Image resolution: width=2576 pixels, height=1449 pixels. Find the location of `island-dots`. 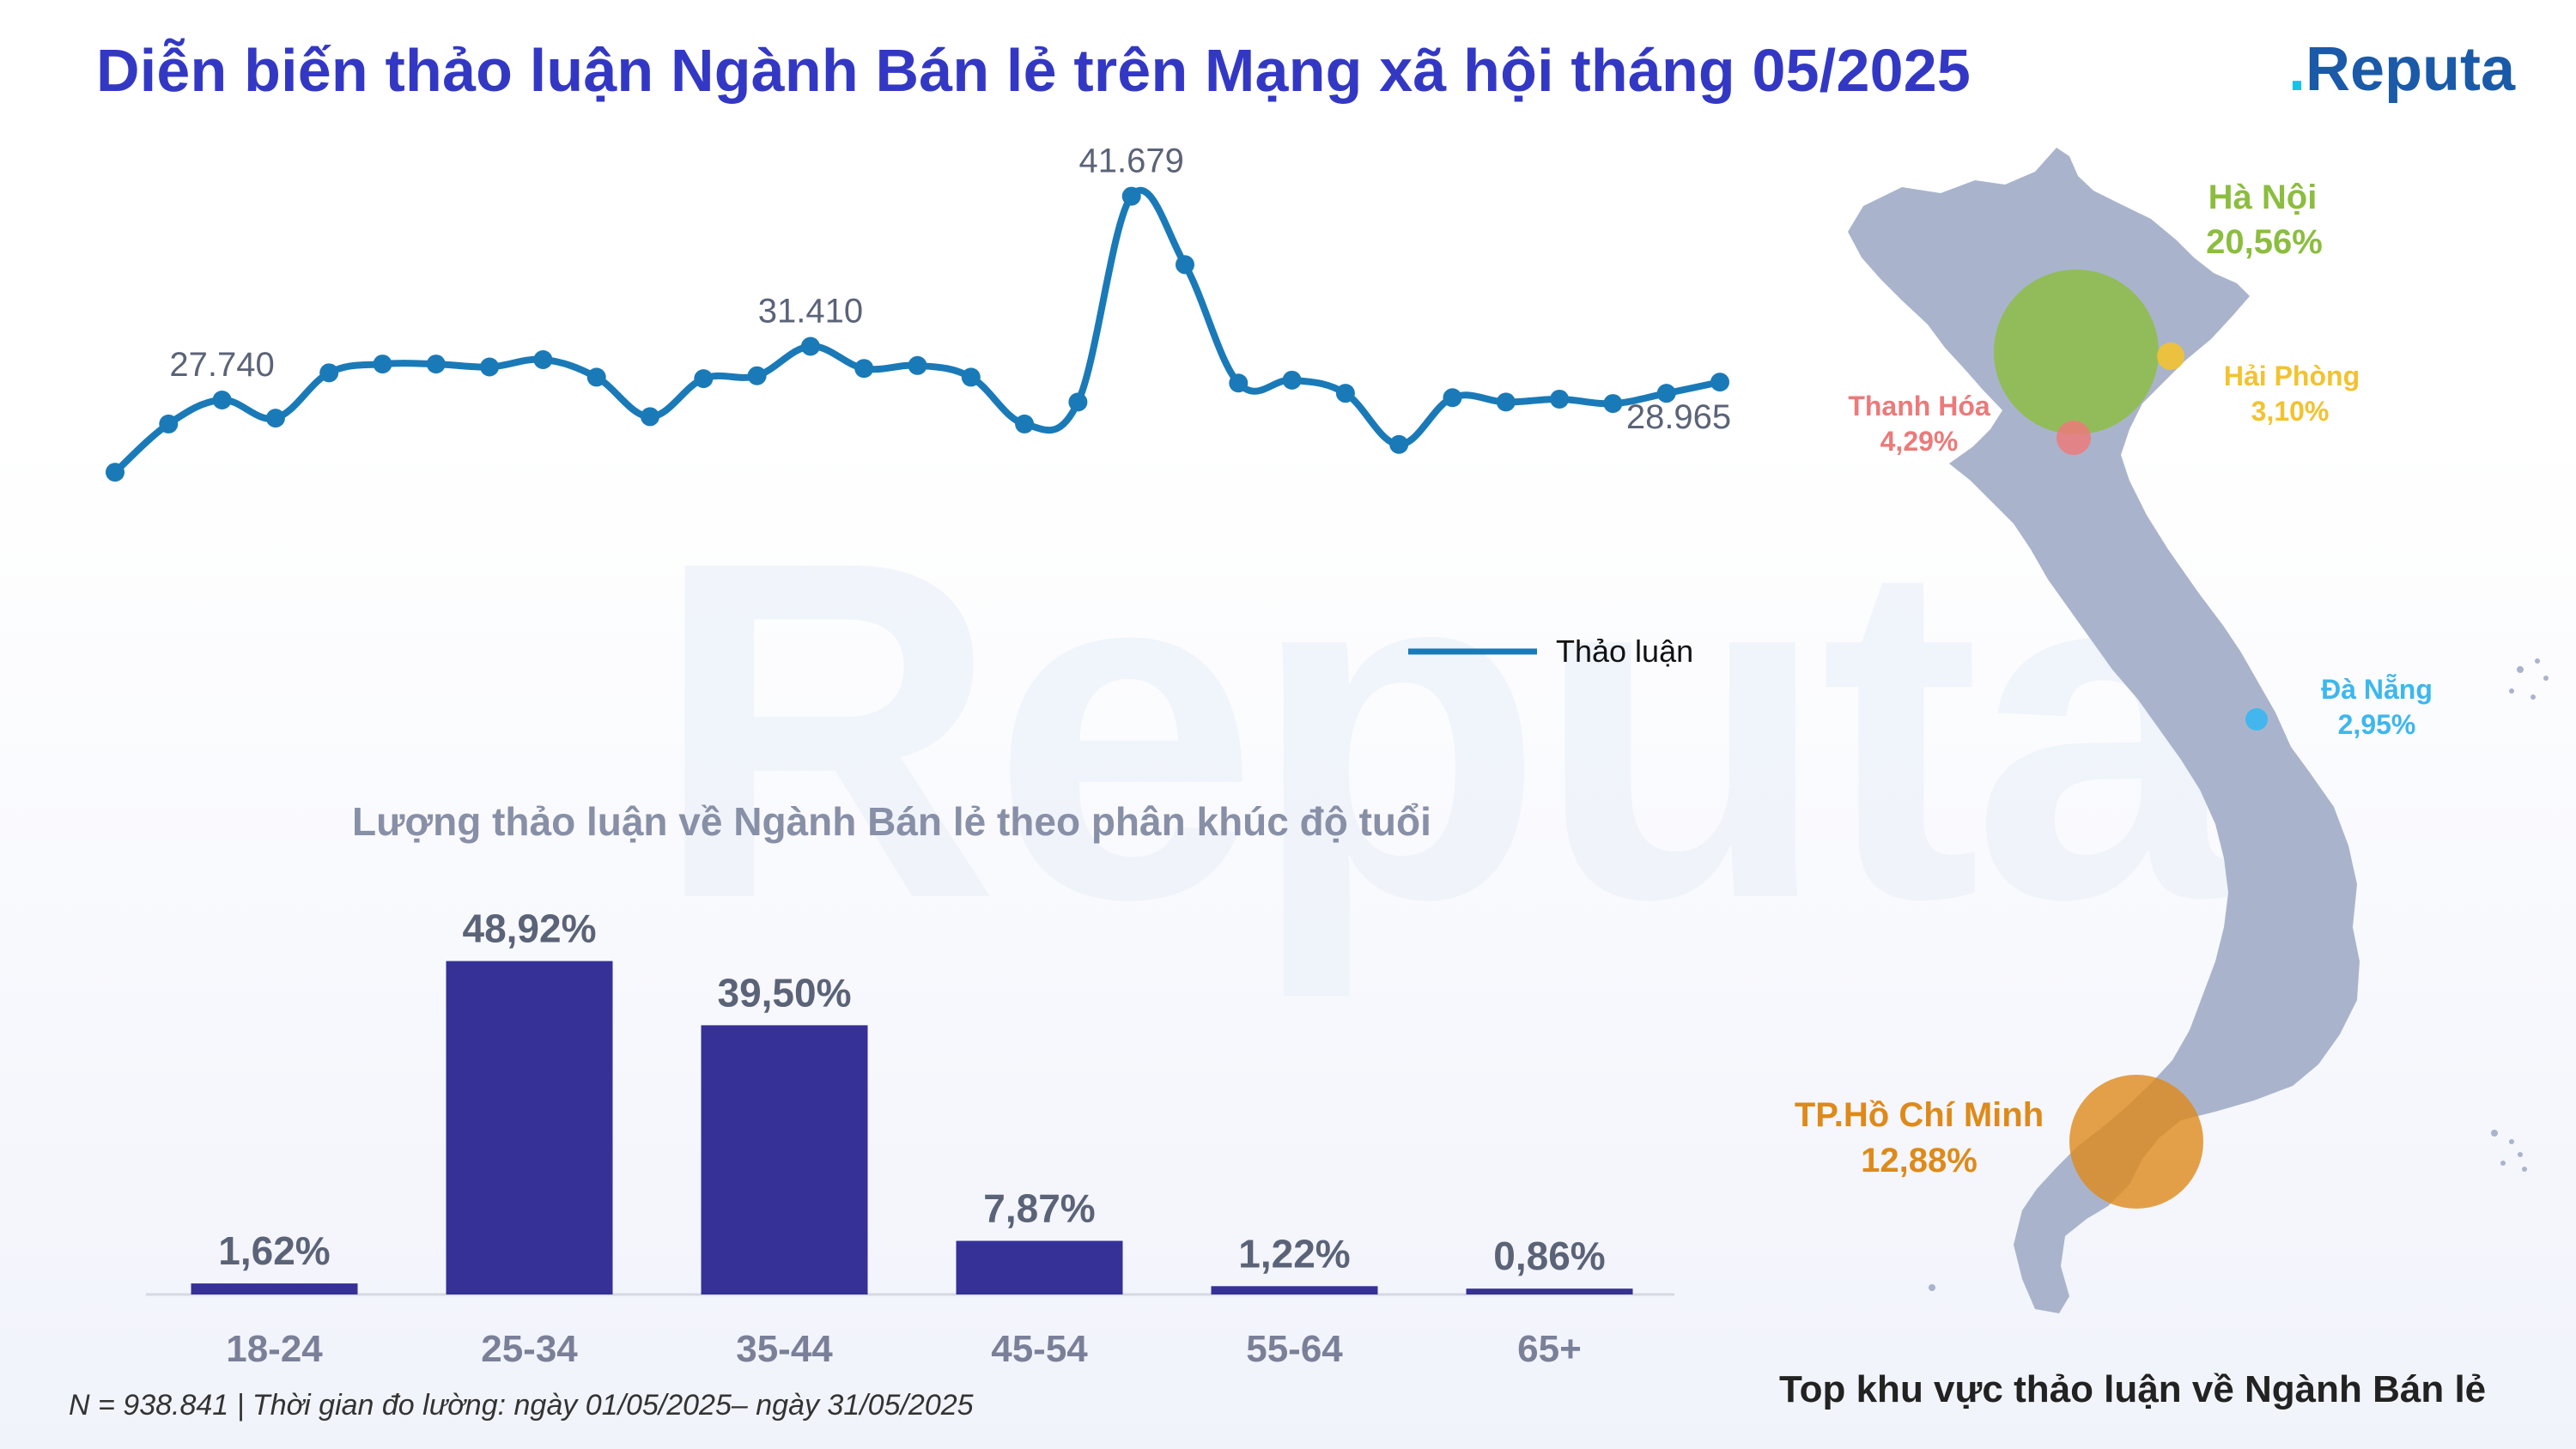

island-dots is located at coordinates (2239, 974).